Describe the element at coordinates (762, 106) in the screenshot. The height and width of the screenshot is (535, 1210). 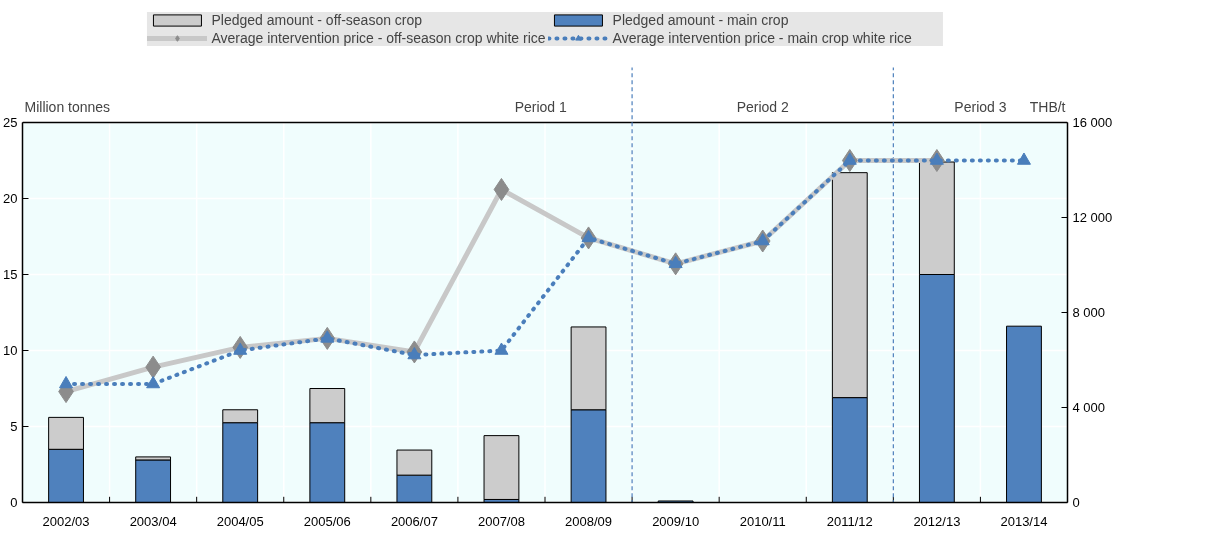
I see `text: Period 2` at that location.